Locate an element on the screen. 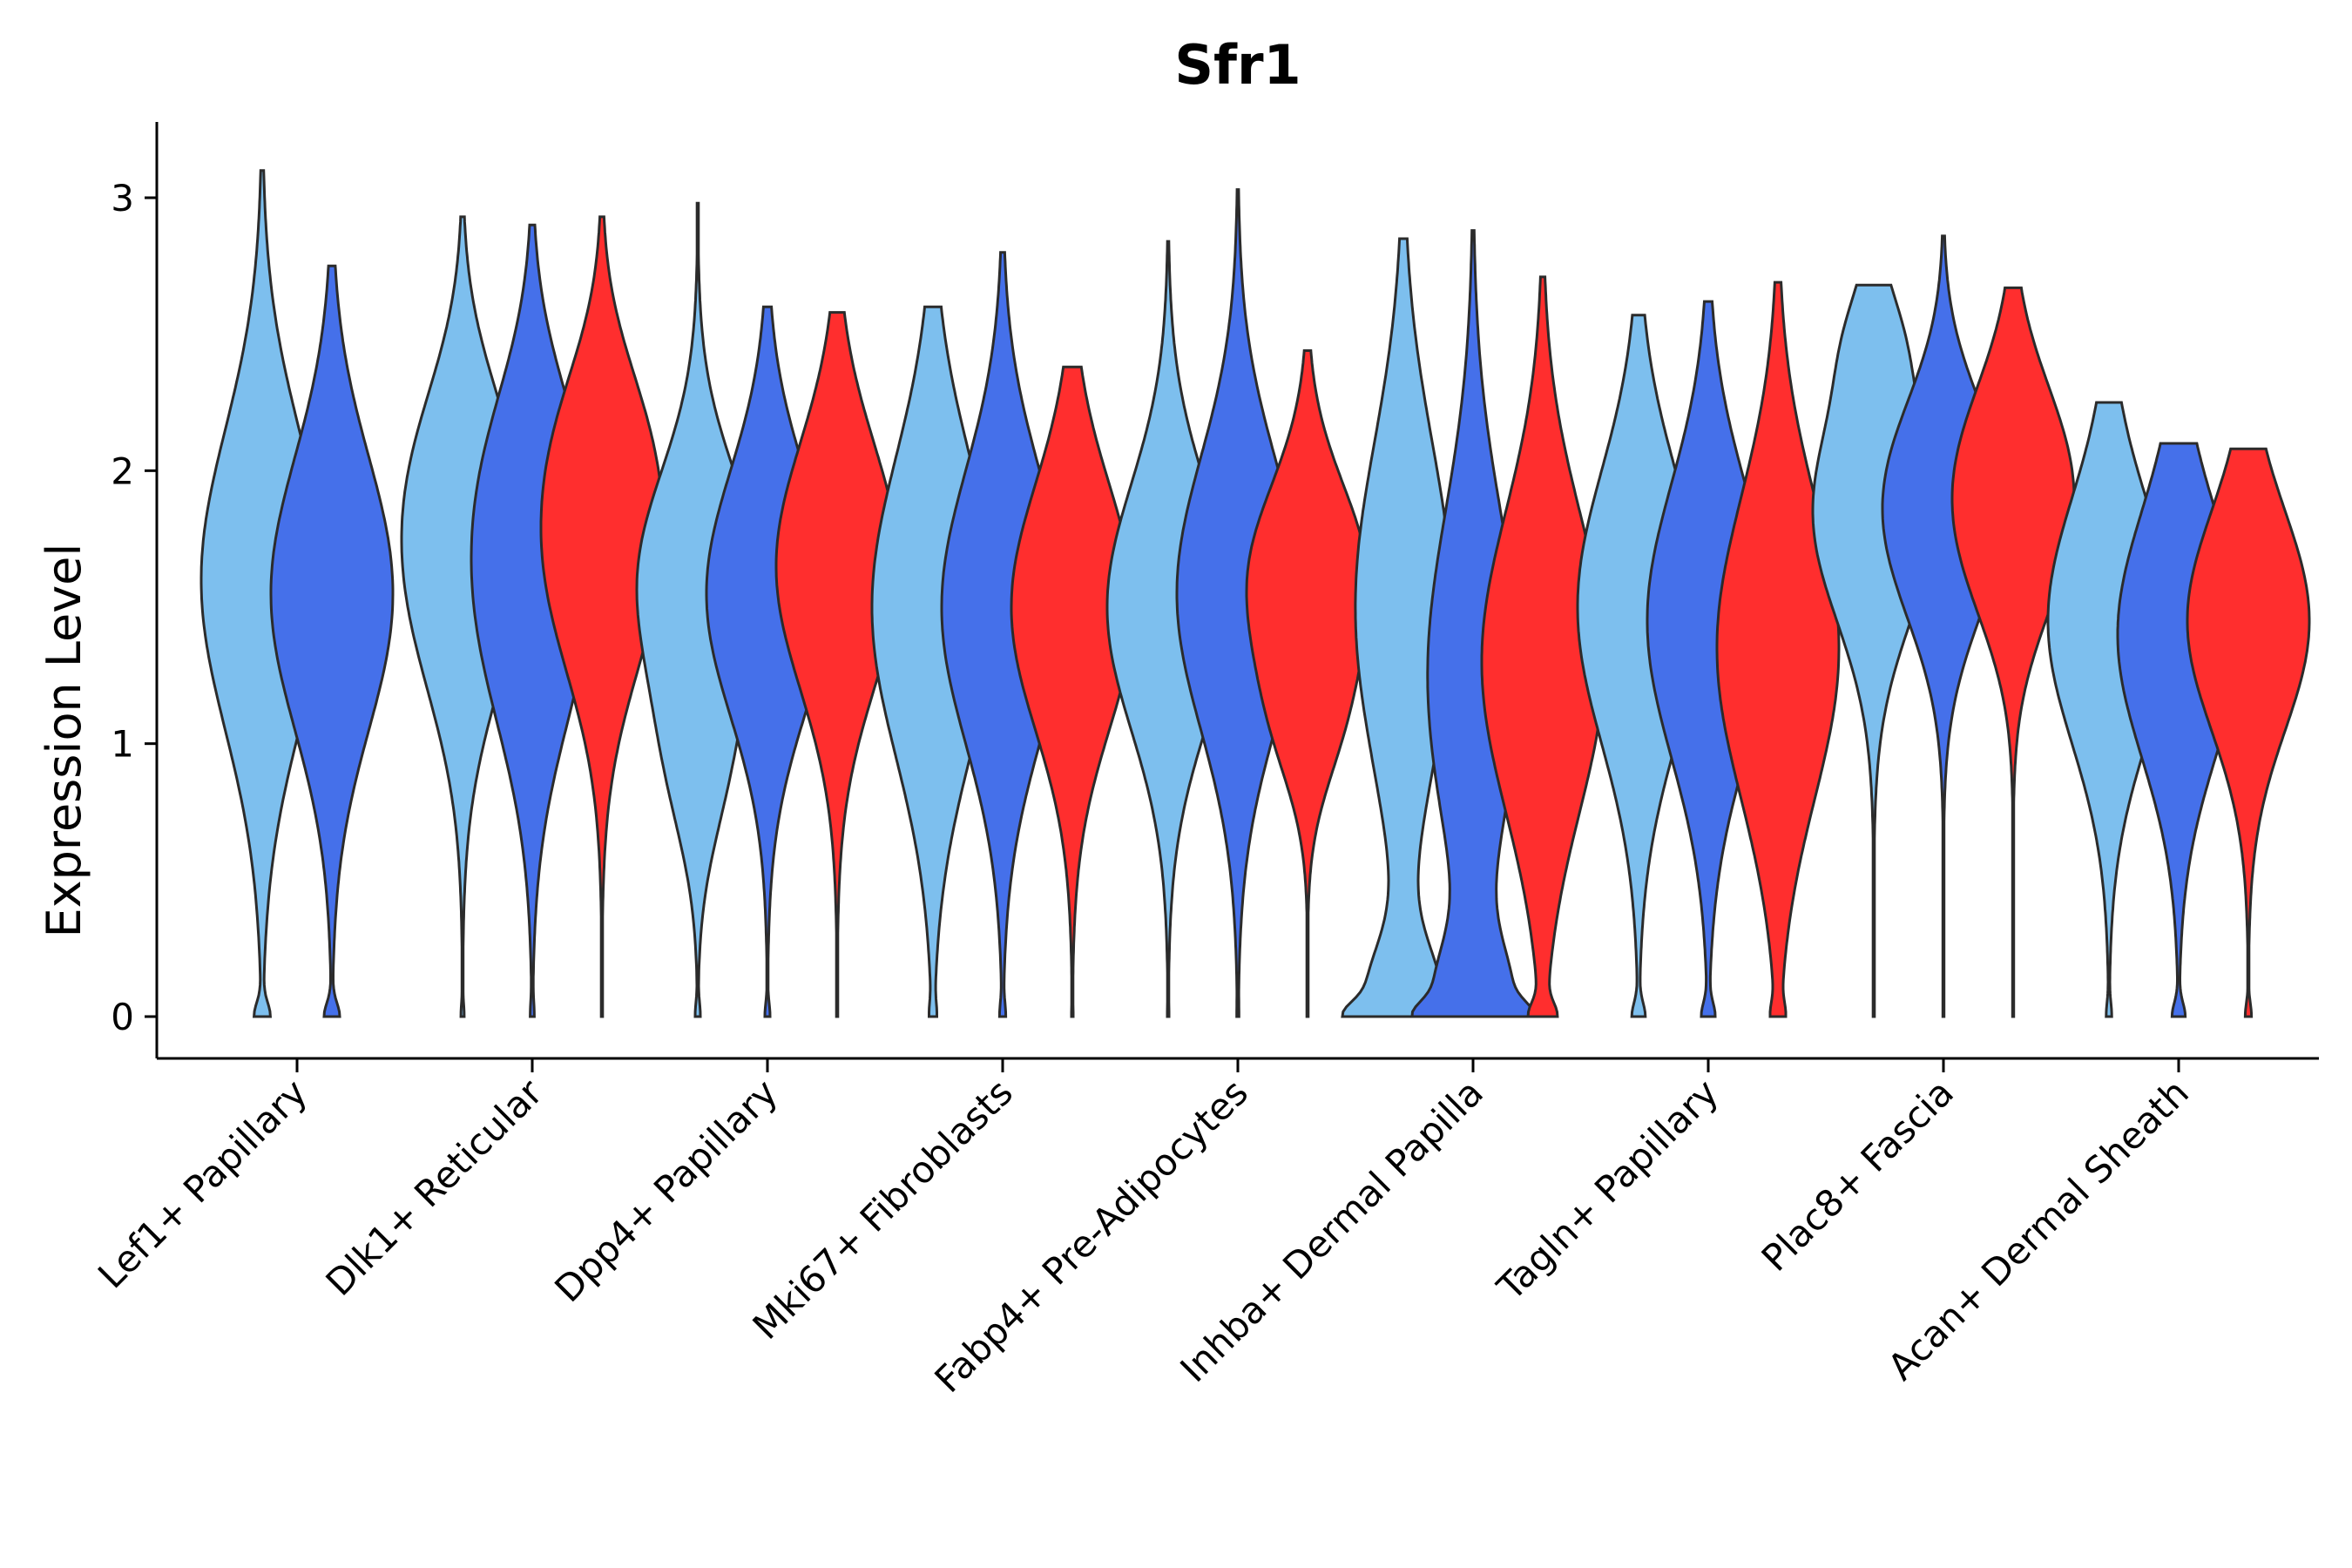 This screenshot has height=1568, width=2352. y-tick-label-3: 3 is located at coordinates (122, 198).